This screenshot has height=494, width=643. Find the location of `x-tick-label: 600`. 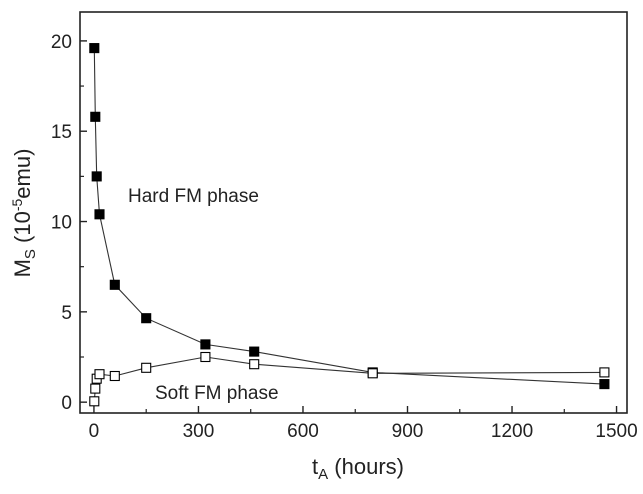

x-tick-label: 600 is located at coordinates (303, 431).